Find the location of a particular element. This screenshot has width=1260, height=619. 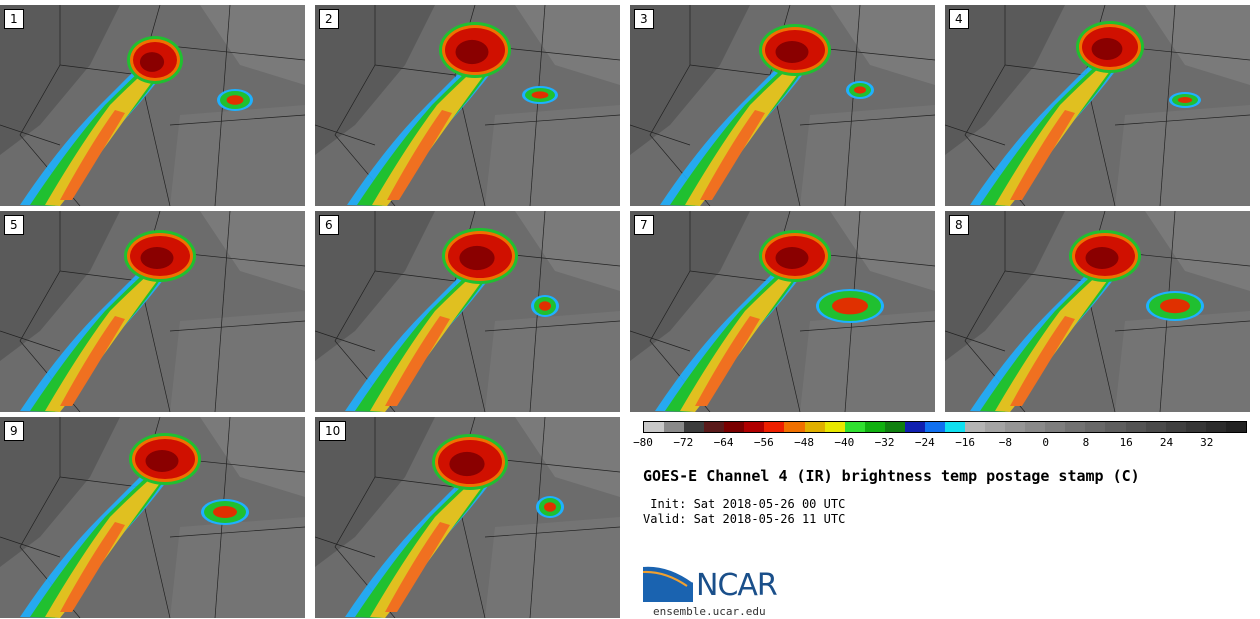

colorbar-tick-label: −64 is located at coordinates (723, 442).